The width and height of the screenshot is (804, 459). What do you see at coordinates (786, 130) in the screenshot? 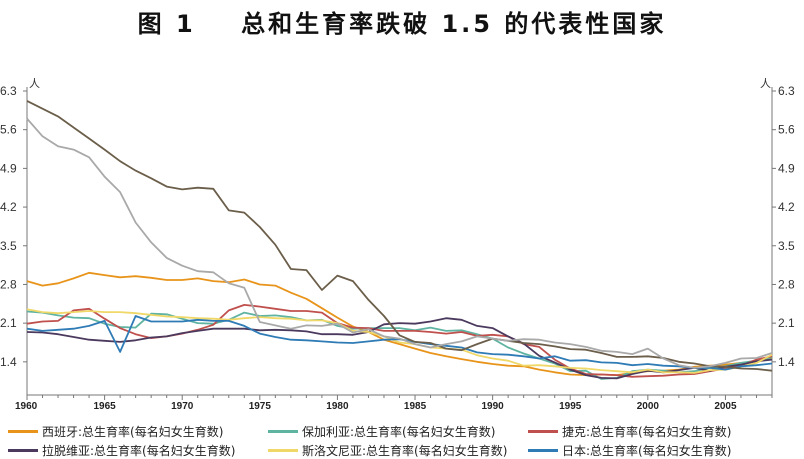
I see `y-tick-label-right: 5.6` at bounding box center [786, 130].